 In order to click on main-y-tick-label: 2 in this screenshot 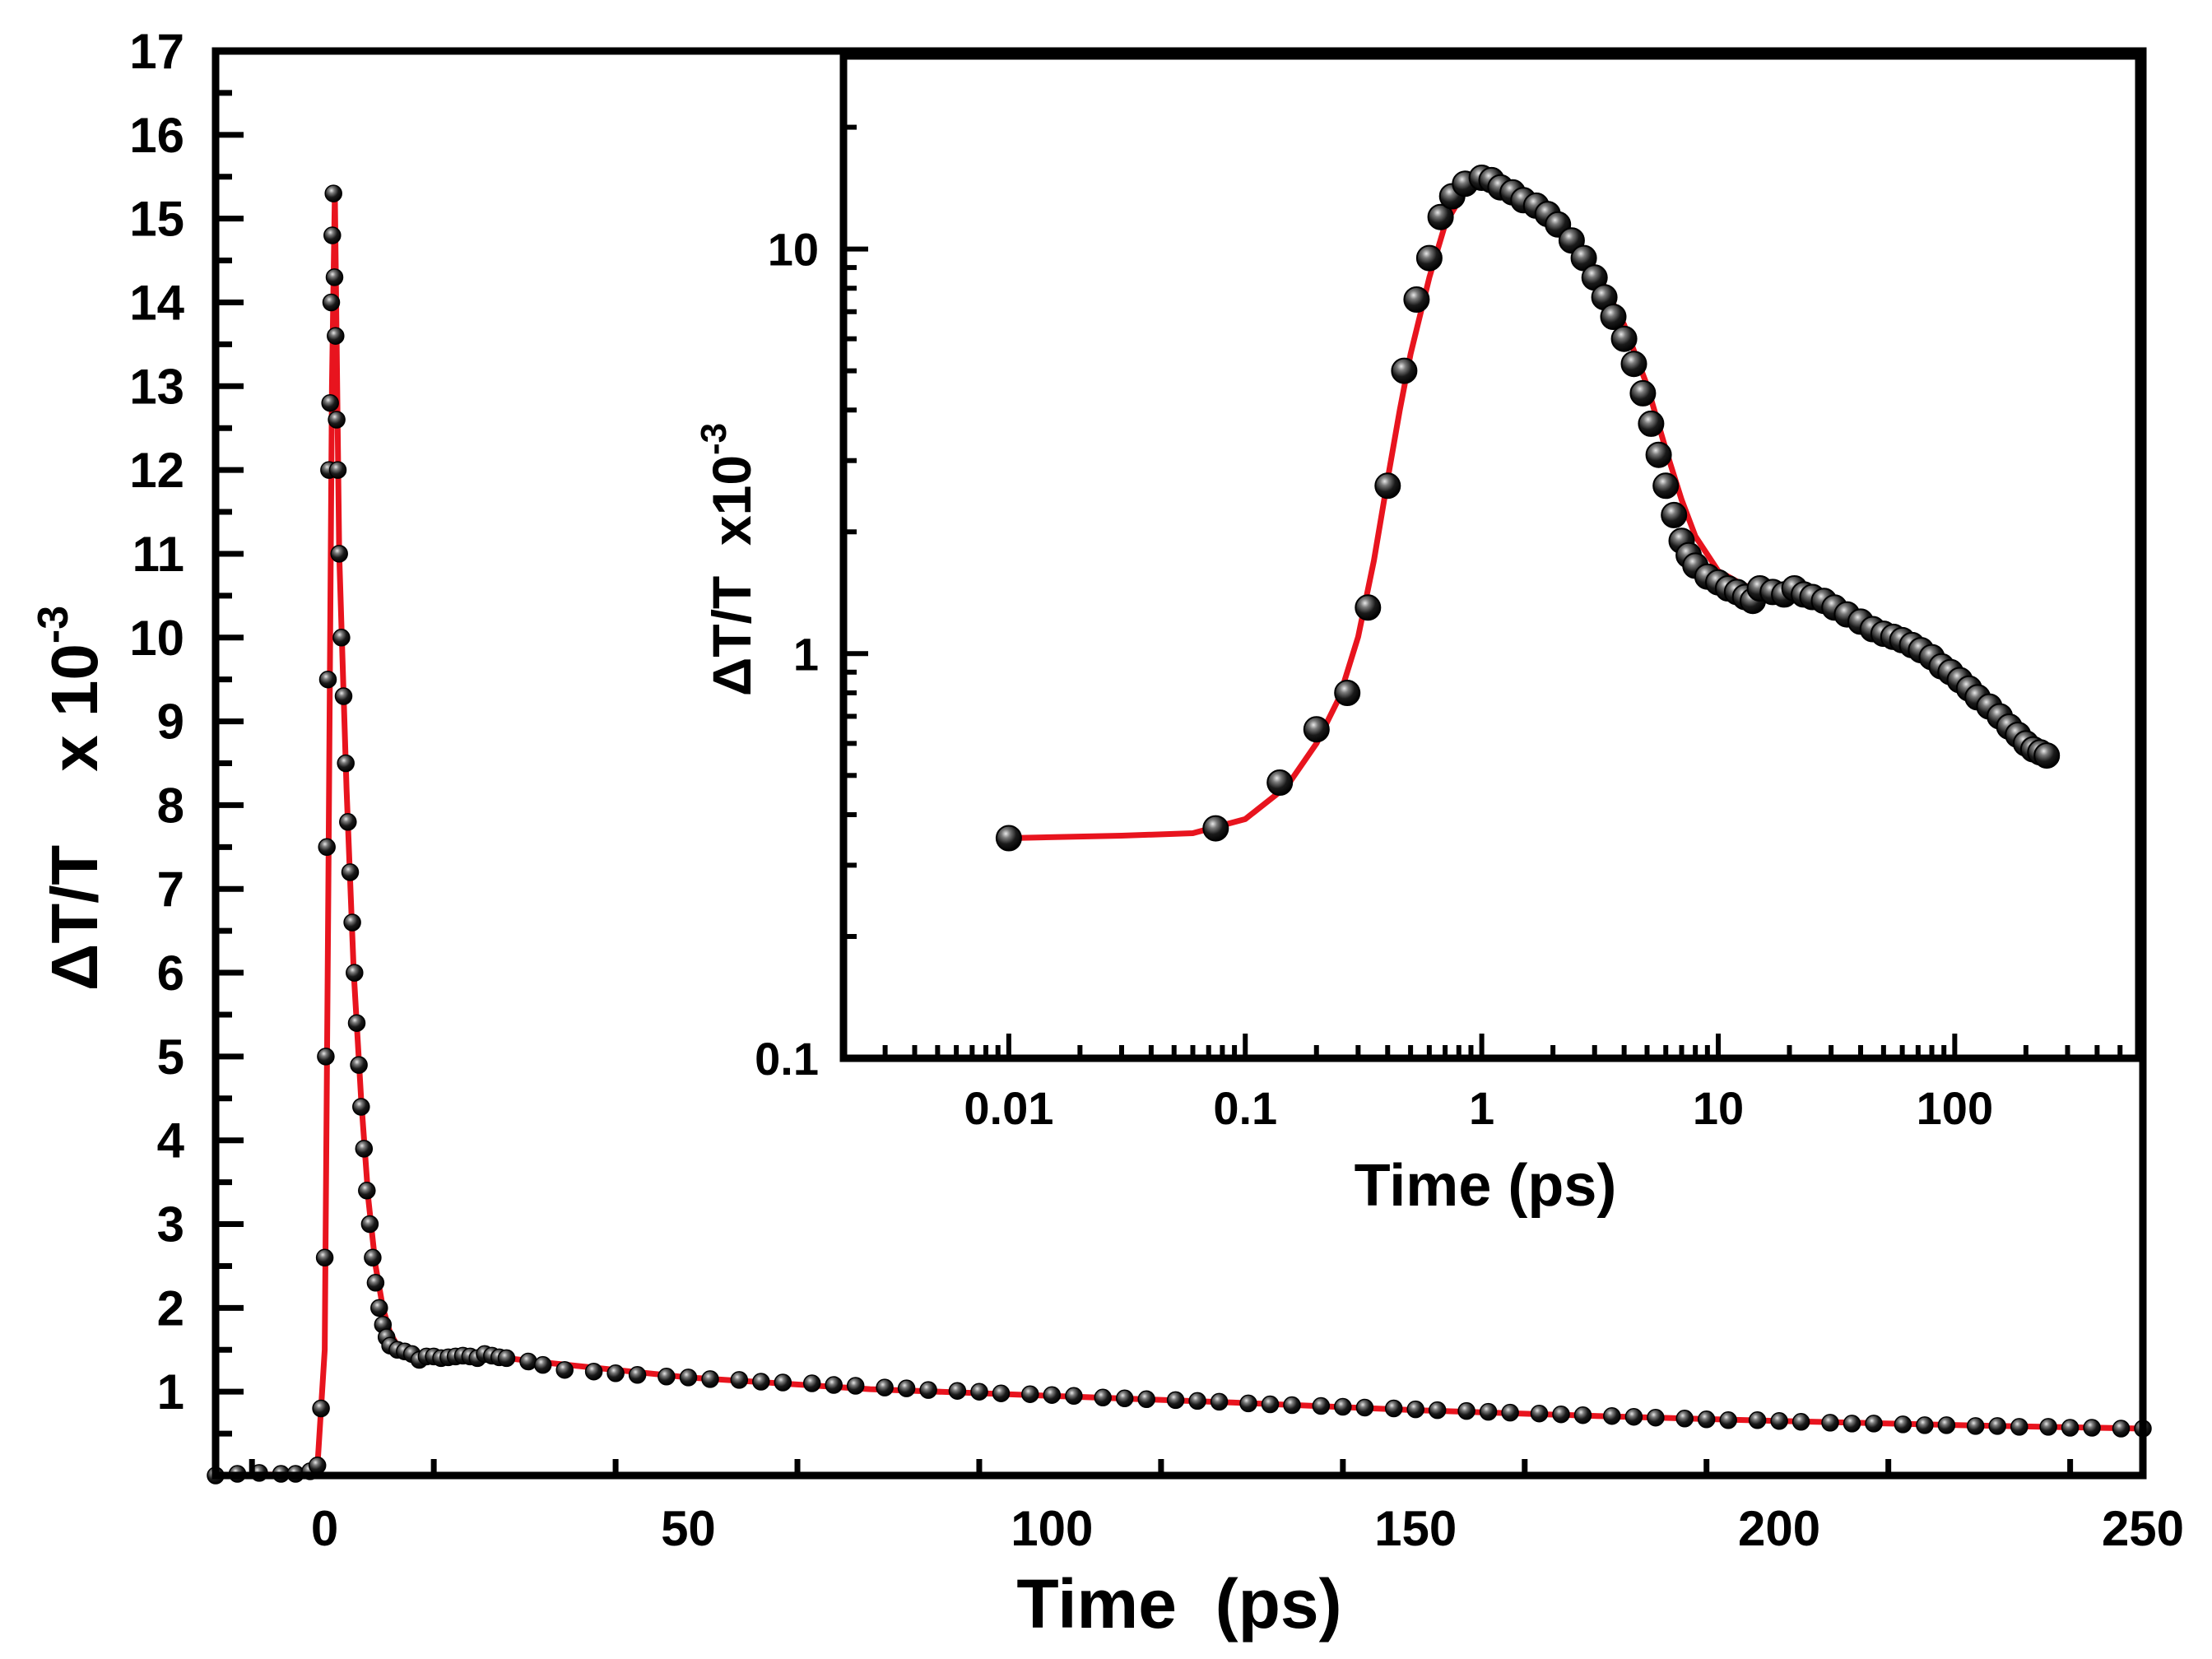, I will do `click(170, 1308)`.